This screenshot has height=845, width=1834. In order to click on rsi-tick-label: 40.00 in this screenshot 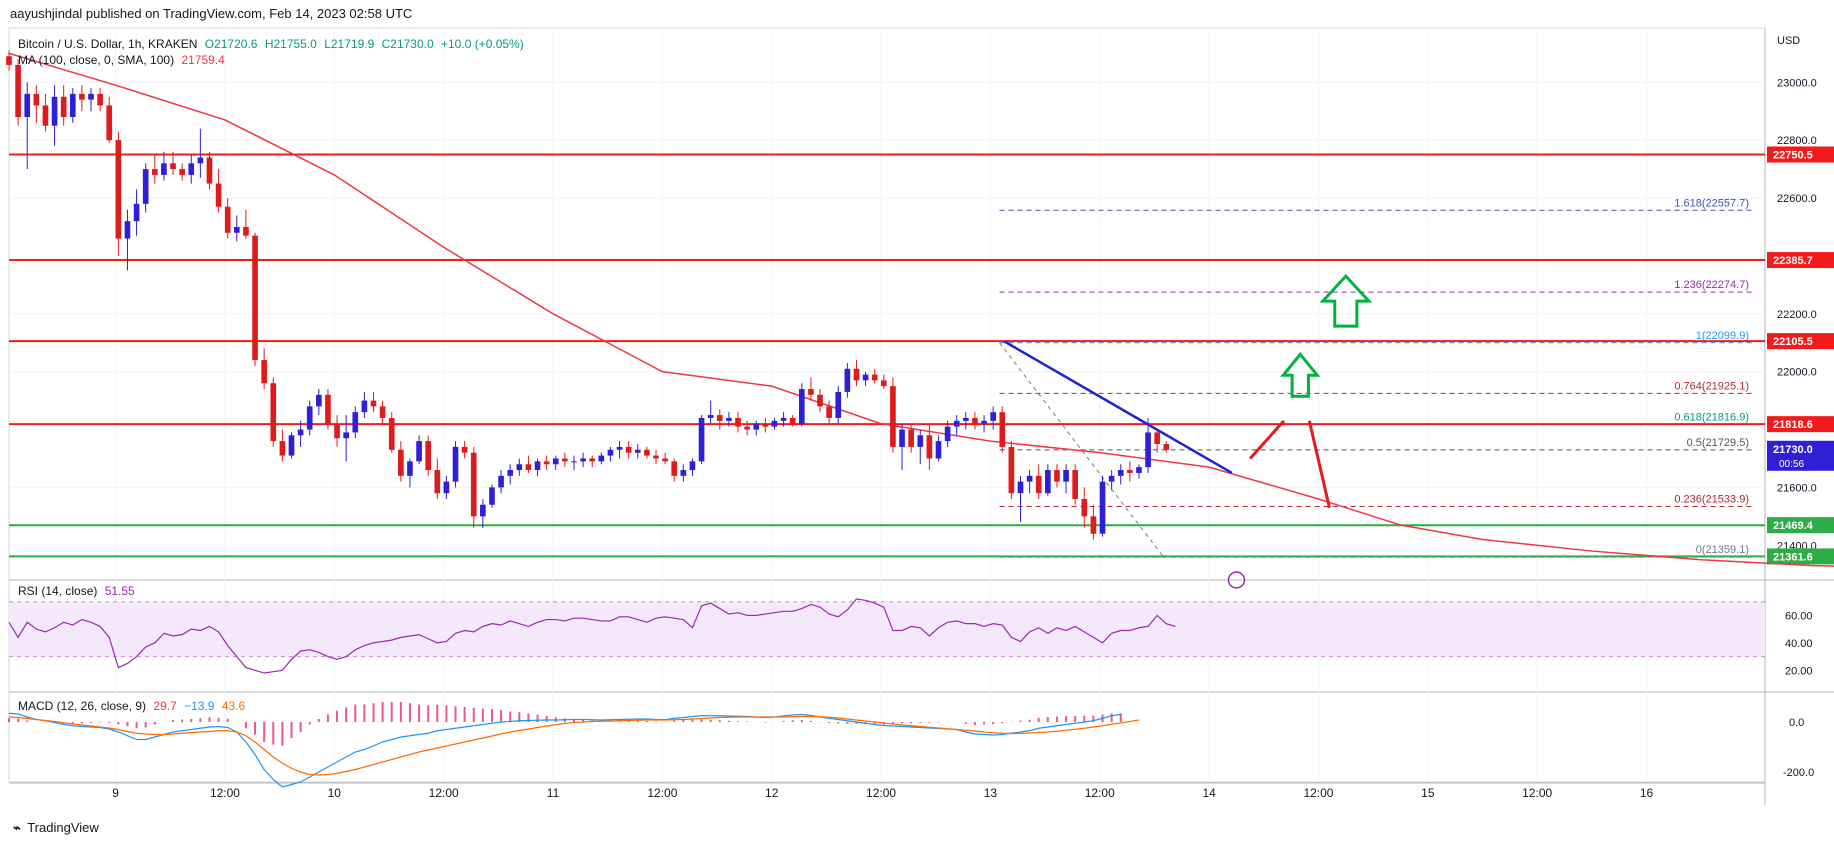, I will do `click(1799, 644)`.